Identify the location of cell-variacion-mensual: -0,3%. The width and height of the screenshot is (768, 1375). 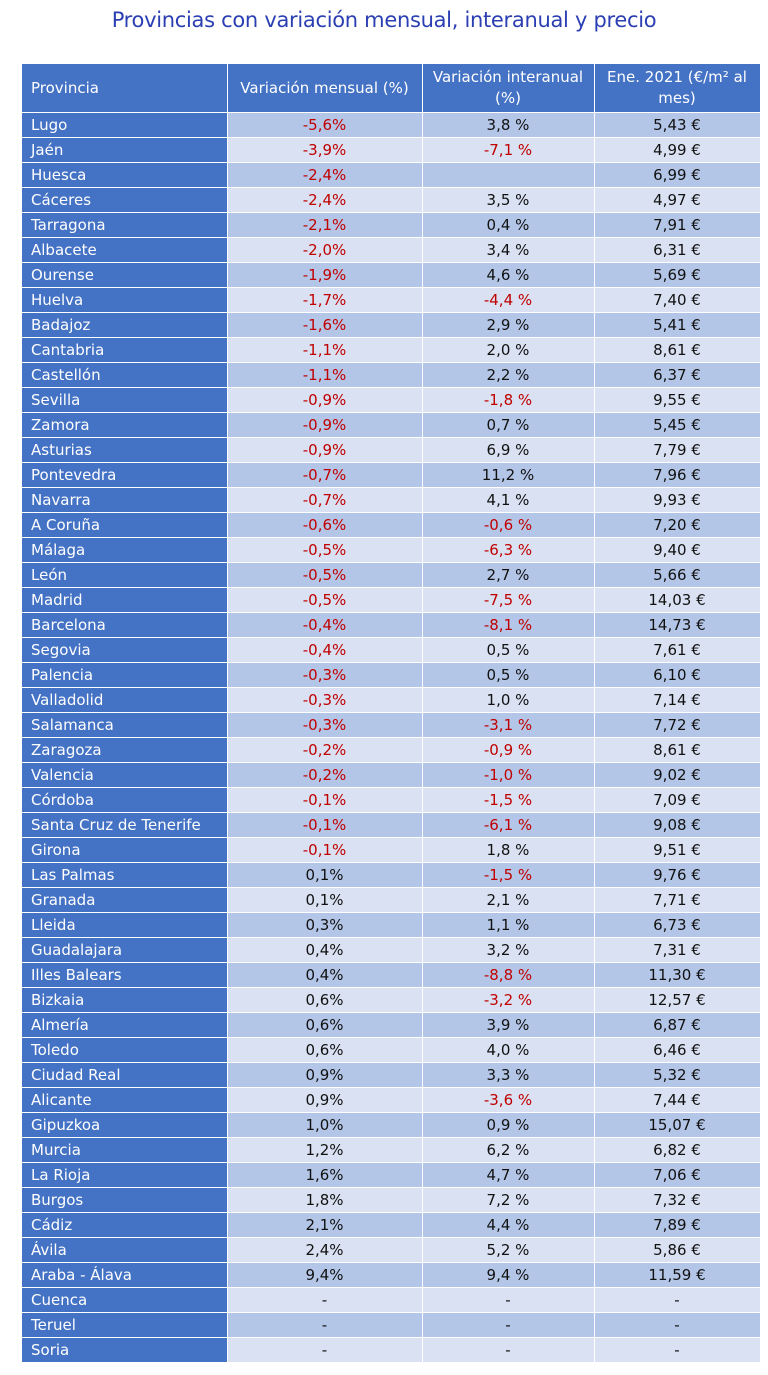
(325, 675).